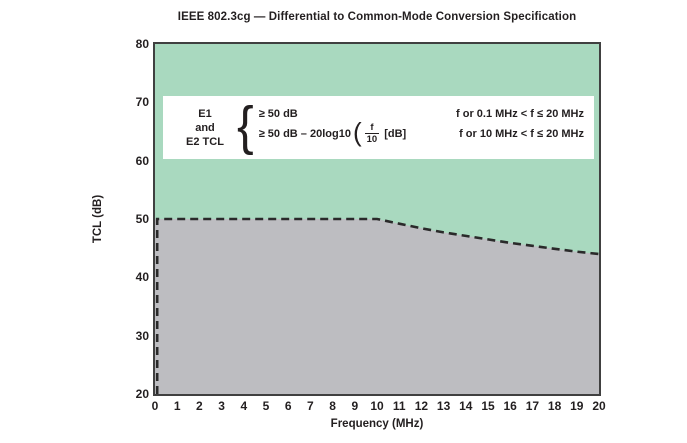 This screenshot has height=443, width=687. I want to click on x-tick-label: 17, so click(532, 406).